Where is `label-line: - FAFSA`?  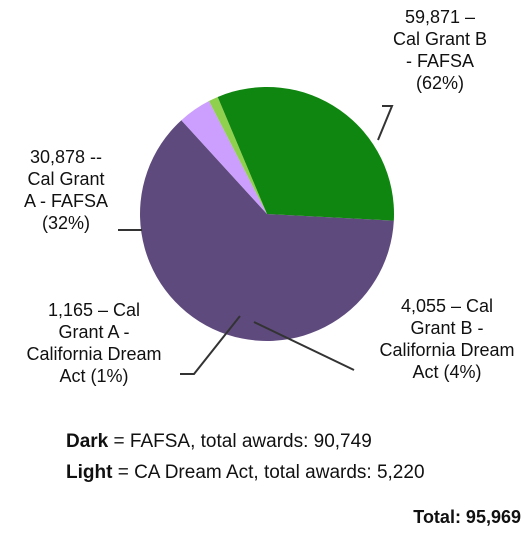
label-line: - FAFSA is located at coordinates (439, 61).